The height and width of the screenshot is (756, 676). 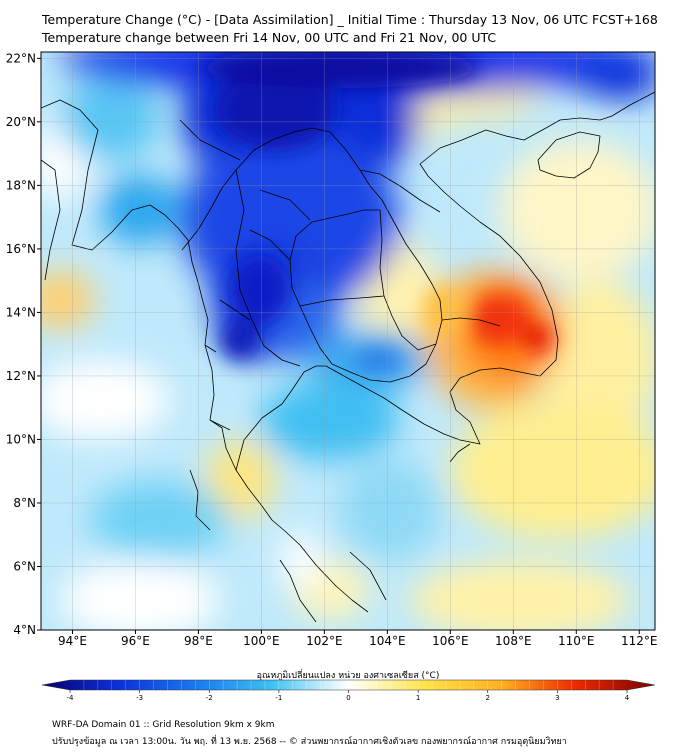 I want to click on lat-axis: 22°N 20°N 18°N 16°N 14°N 12°N 10°N 8°N 6°N 4°N, so click(x=23, y=344).